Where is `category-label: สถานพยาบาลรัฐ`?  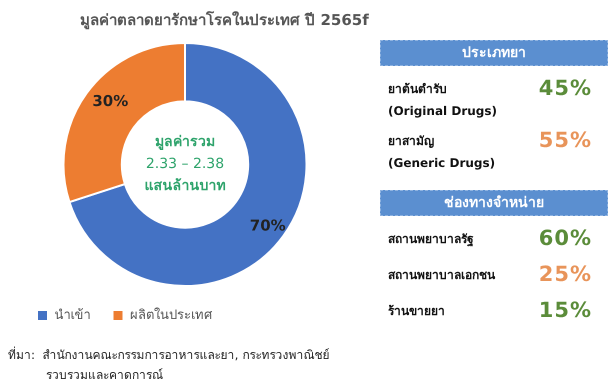
category-label: สถานพยาบาลรัฐ is located at coordinates (431, 239).